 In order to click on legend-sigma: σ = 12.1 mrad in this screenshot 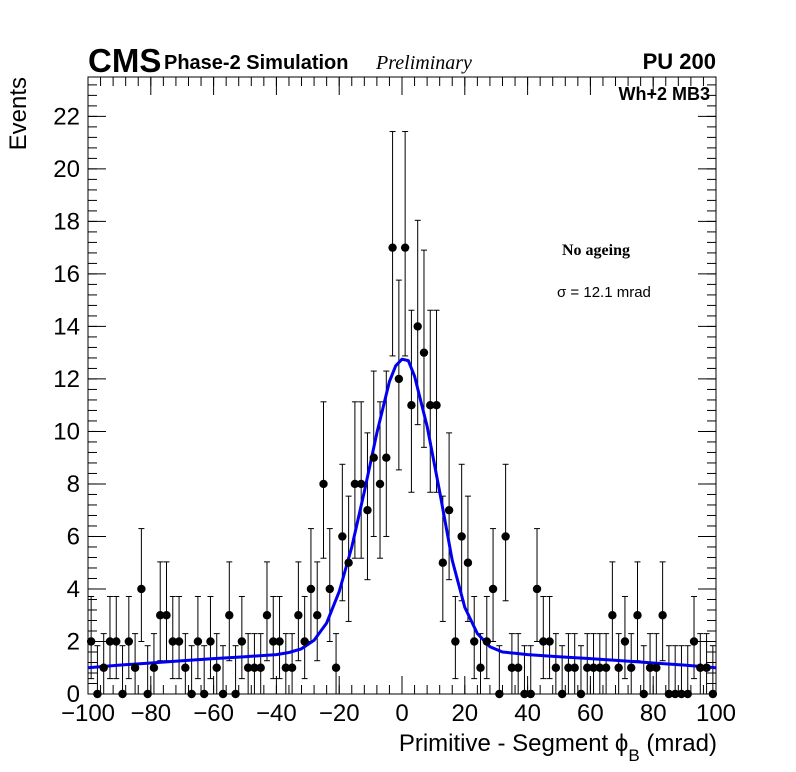, I will do `click(604, 292)`.